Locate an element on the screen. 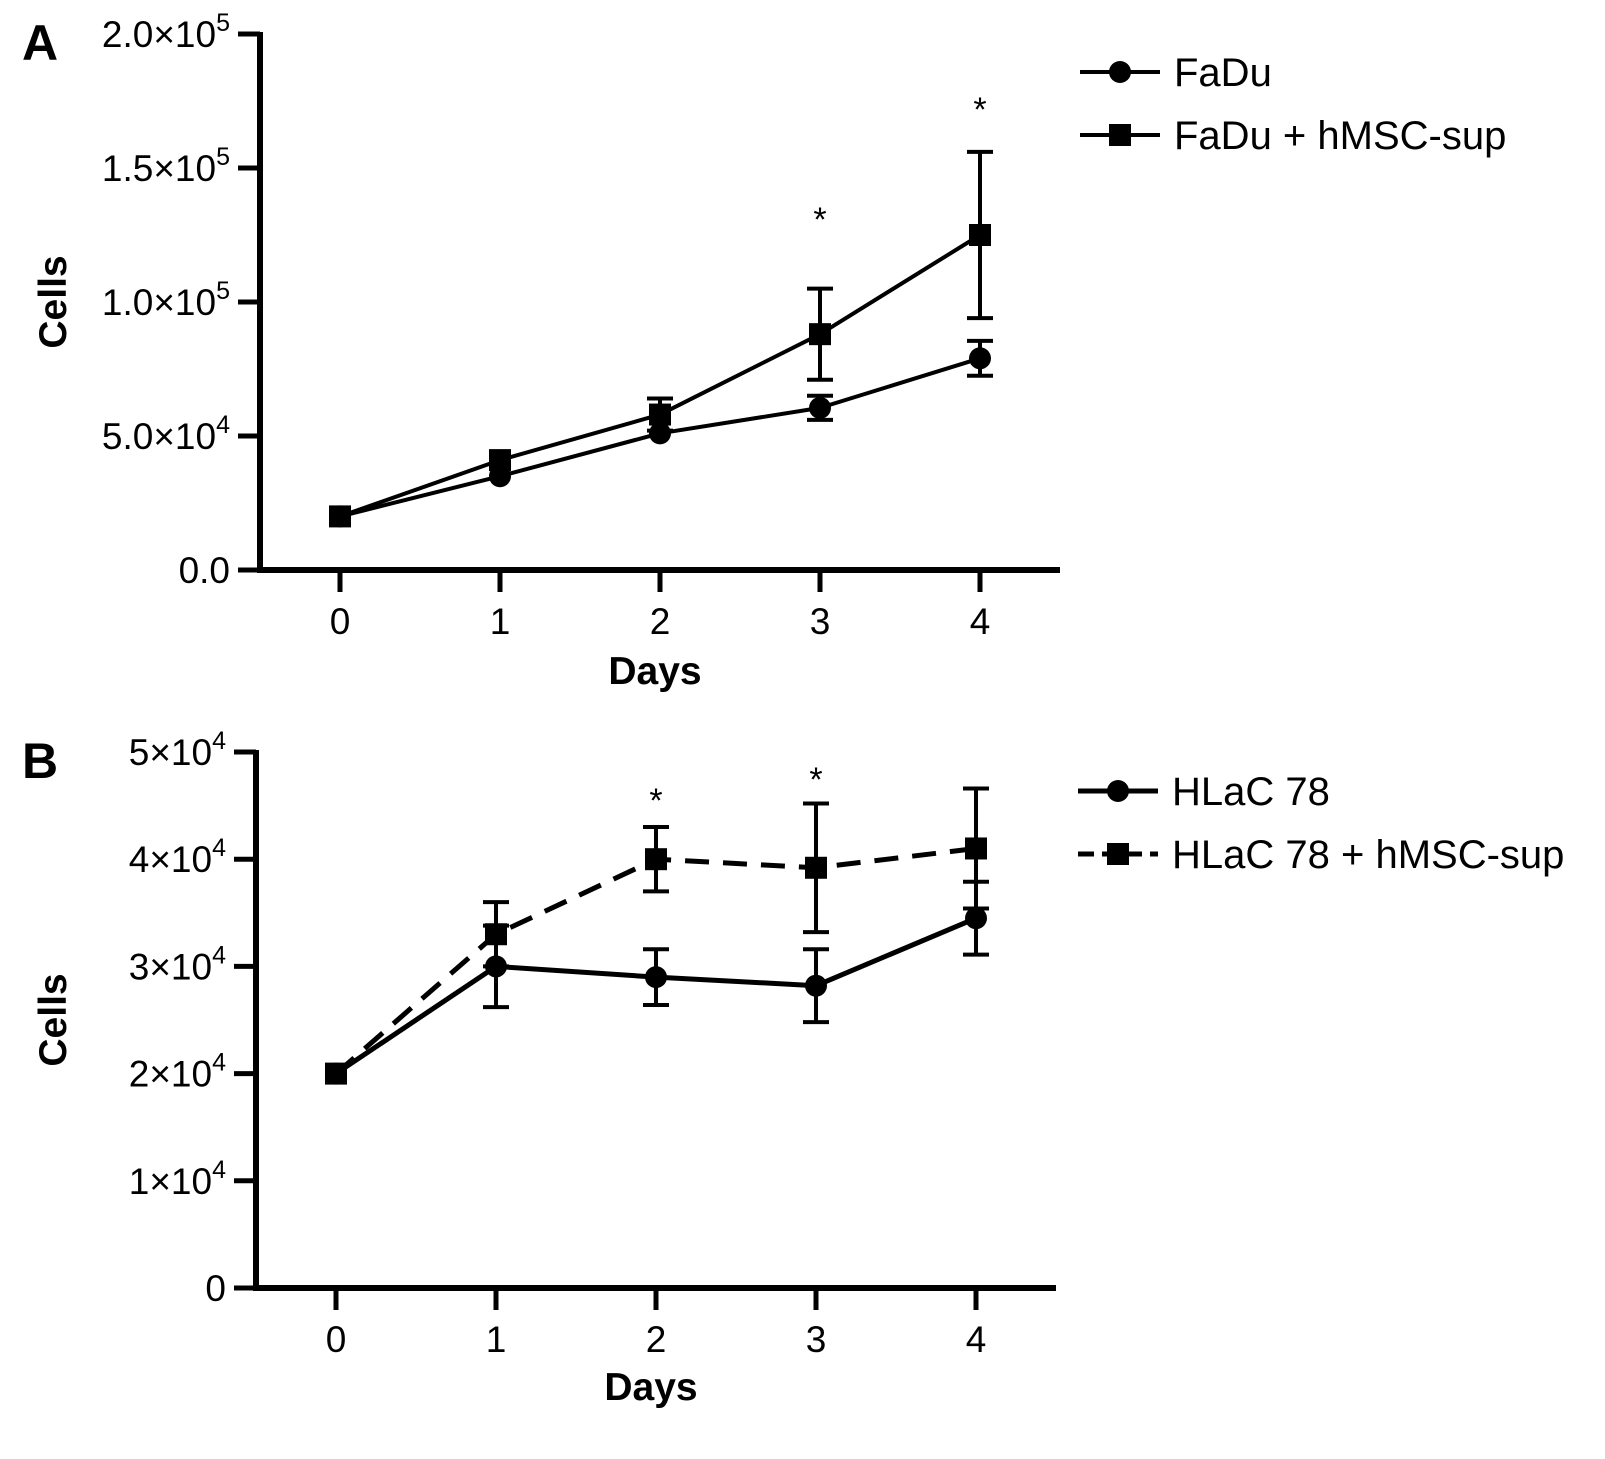  y-tick-label: 3×10⁴ is located at coordinates (177, 964).